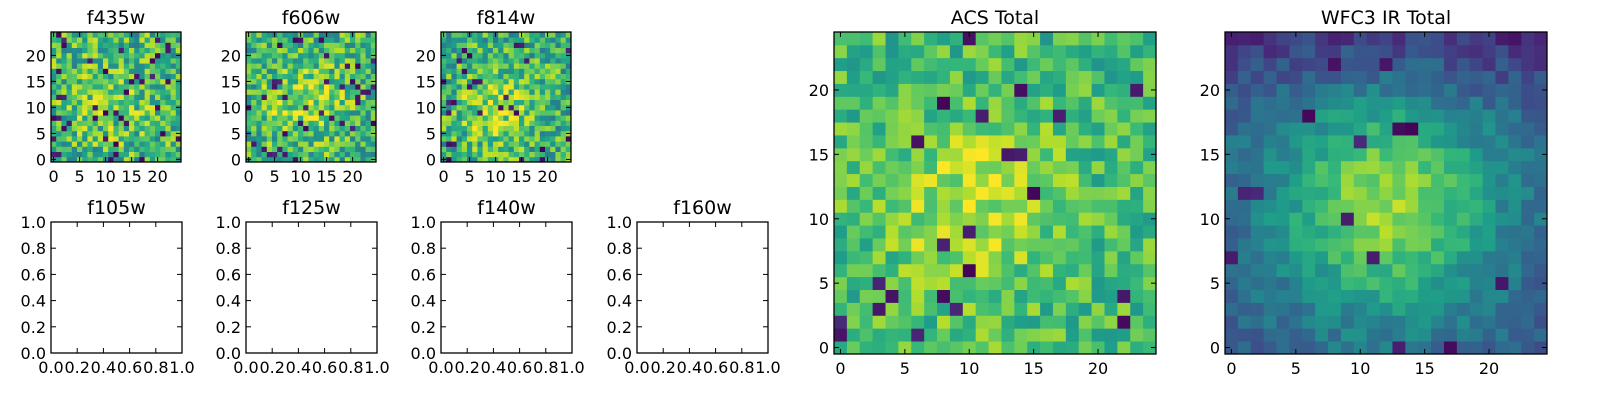  I want to click on x-tick-label: 10, so click(105, 176).